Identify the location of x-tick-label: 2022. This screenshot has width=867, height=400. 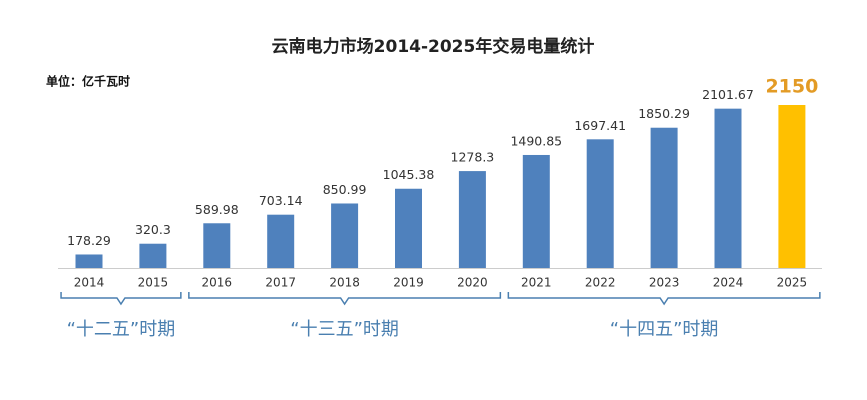
(600, 283).